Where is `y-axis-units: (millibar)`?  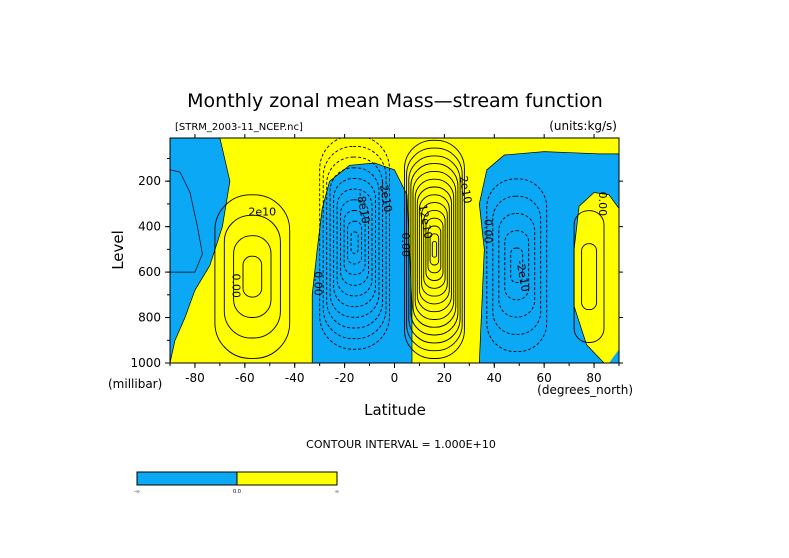 y-axis-units: (millibar) is located at coordinates (135, 384).